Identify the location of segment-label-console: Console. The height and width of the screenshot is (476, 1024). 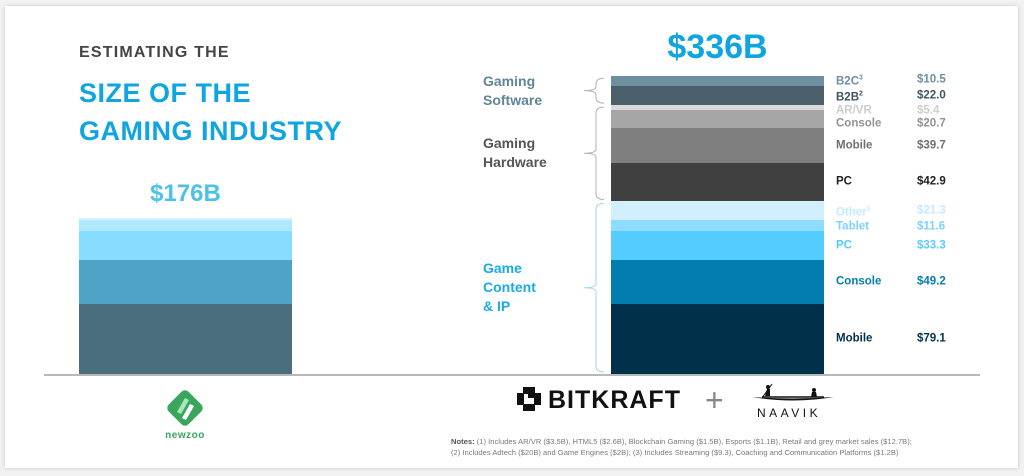
(858, 282).